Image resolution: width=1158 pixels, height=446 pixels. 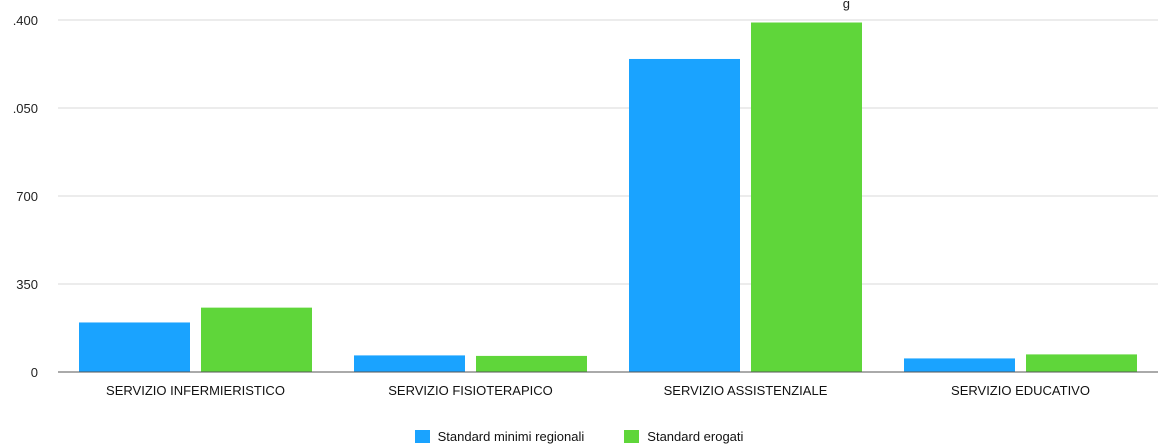 What do you see at coordinates (695, 436) in the screenshot?
I see `legend-label-series-2: Standard erogati` at bounding box center [695, 436].